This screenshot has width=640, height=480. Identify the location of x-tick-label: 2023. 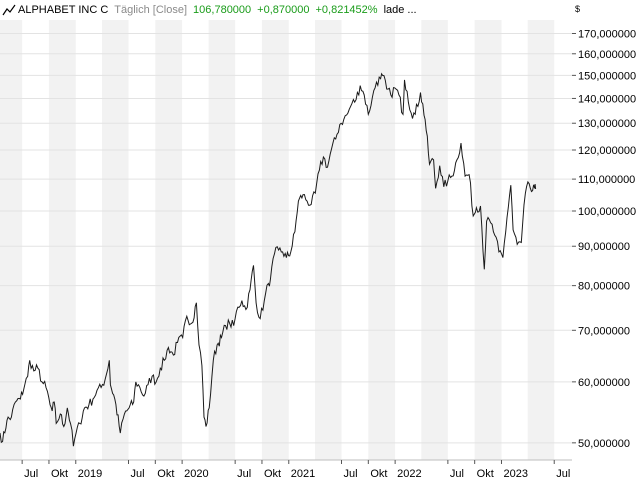
(515, 474).